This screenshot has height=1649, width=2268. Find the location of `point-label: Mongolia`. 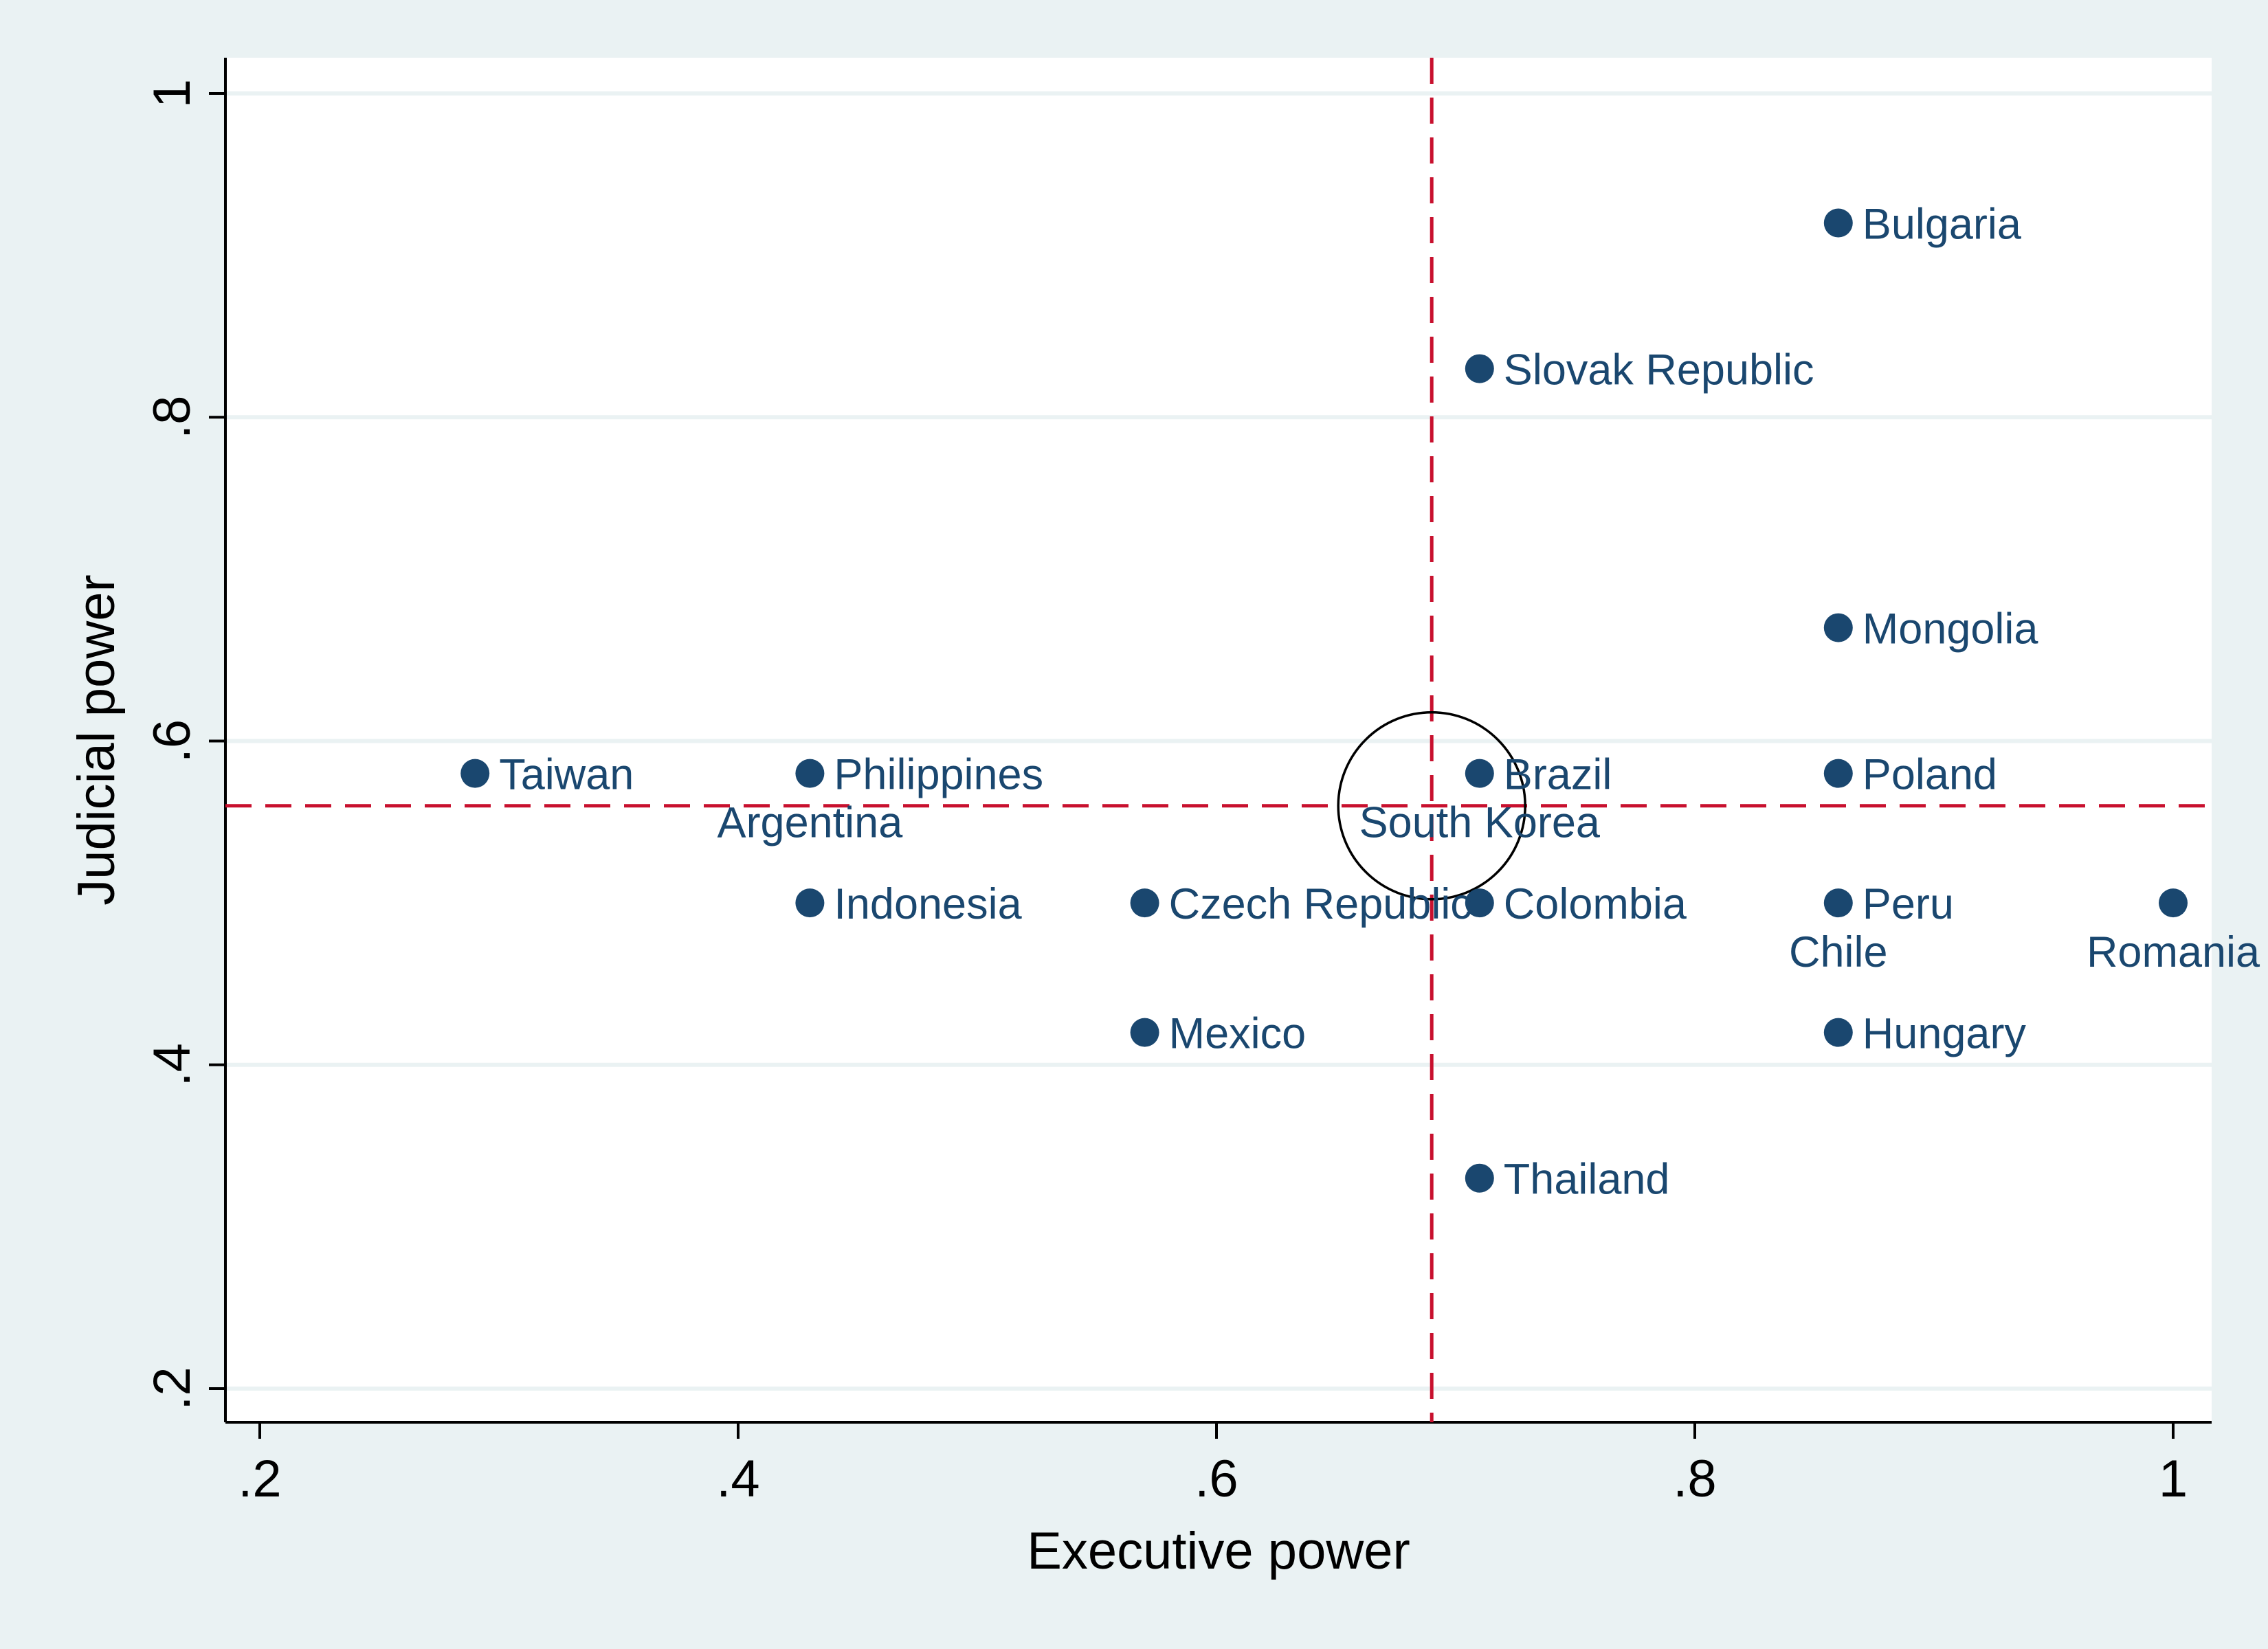

point-label: Mongolia is located at coordinates (1951, 629).